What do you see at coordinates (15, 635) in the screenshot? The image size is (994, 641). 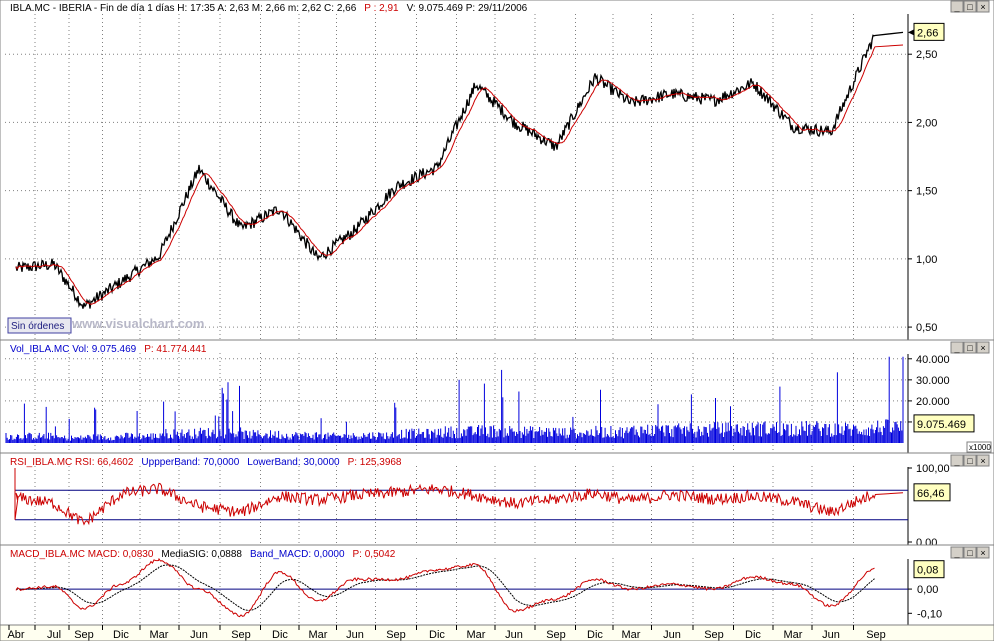 I see `x-axis-label: Abr` at bounding box center [15, 635].